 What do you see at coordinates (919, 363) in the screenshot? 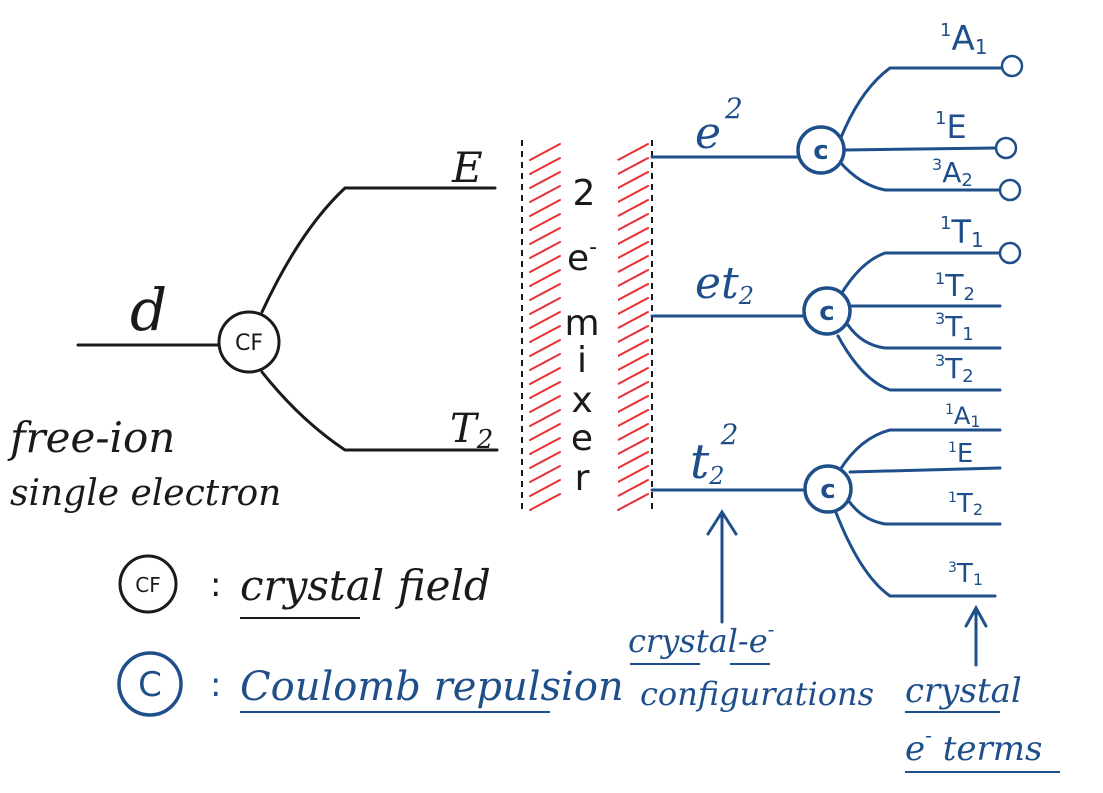
I see `term-line-3T2-mid` at bounding box center [919, 363].